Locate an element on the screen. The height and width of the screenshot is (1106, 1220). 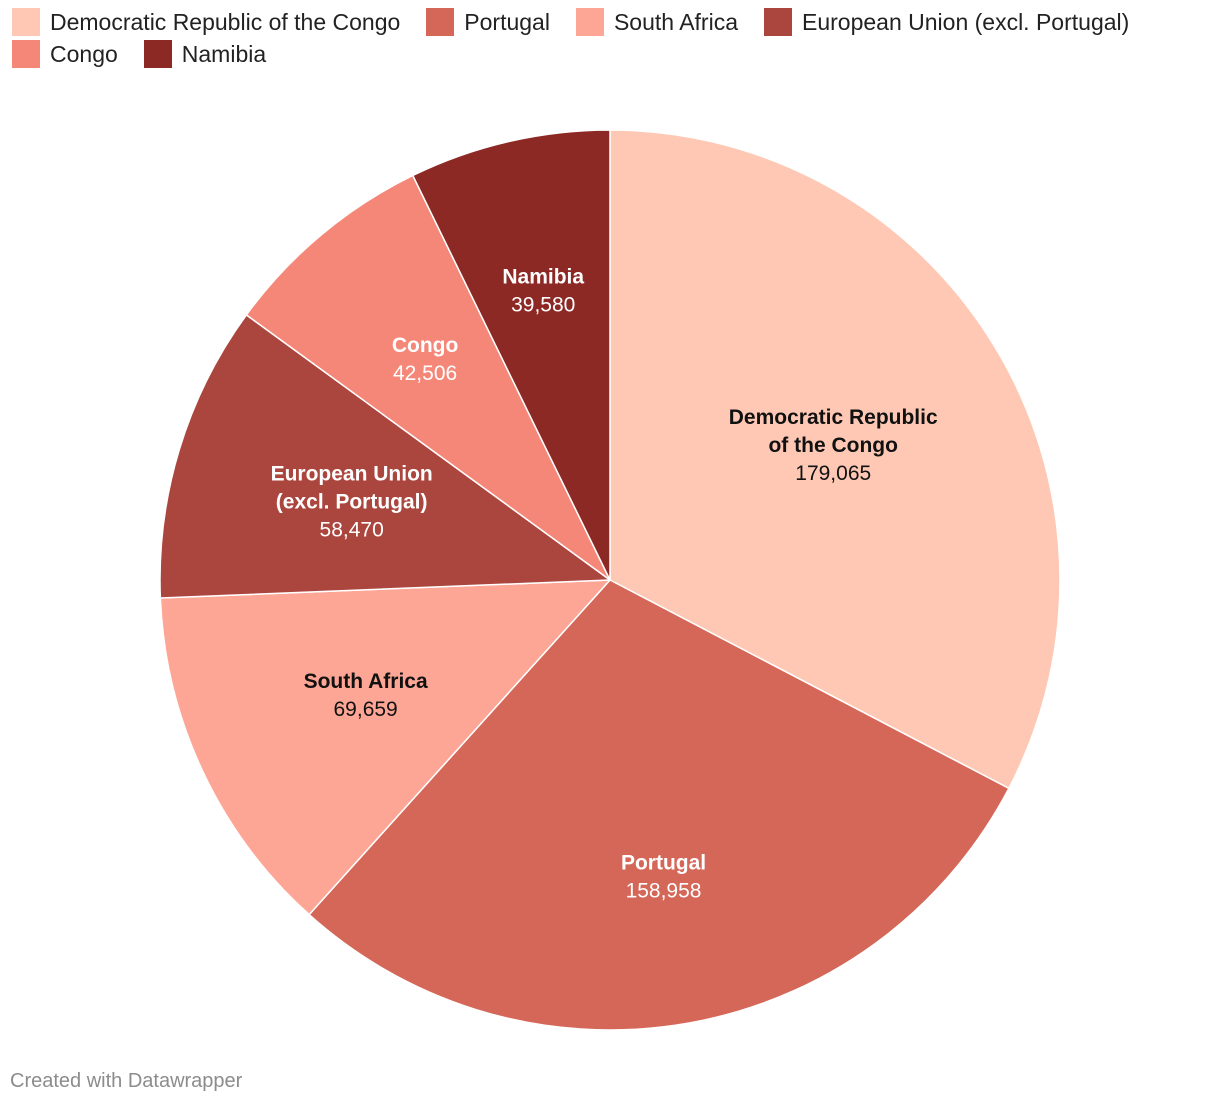
legend-label: Namibia is located at coordinates (224, 53).